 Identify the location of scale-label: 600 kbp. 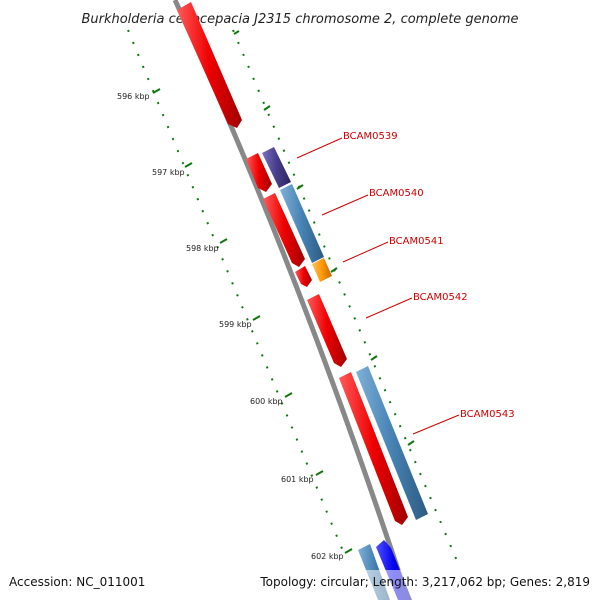
(266, 401).